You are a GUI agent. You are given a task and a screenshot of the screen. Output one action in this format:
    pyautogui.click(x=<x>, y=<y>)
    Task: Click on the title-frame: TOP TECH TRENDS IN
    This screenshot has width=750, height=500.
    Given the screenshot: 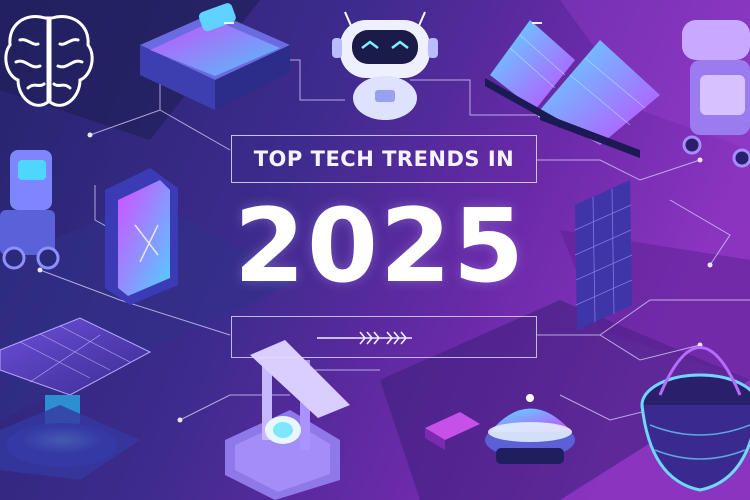 What is the action you would take?
    pyautogui.click(x=384, y=159)
    